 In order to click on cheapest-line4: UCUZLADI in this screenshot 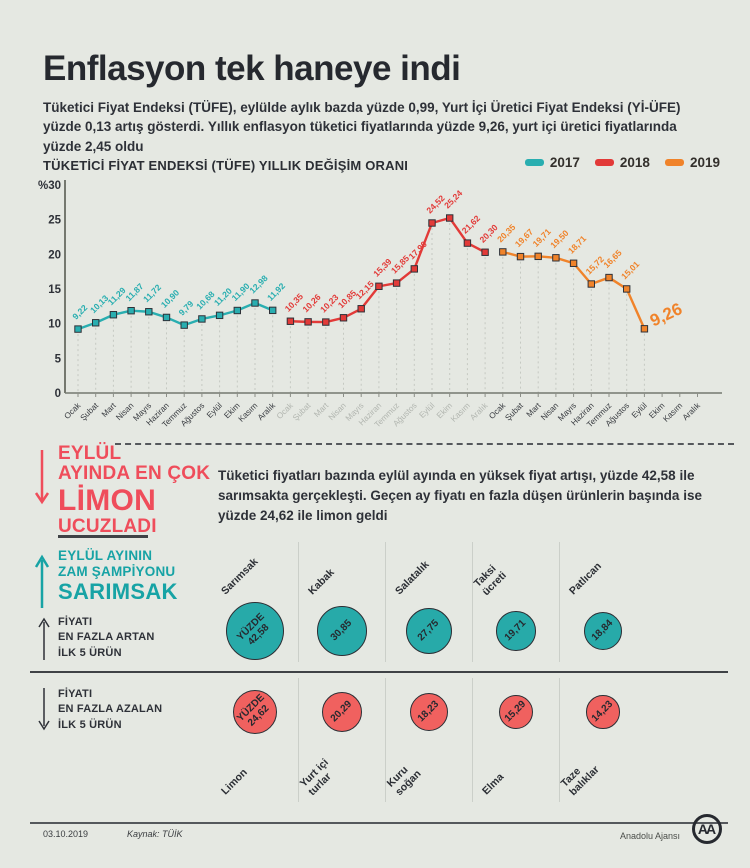, I will do `click(107, 526)`.